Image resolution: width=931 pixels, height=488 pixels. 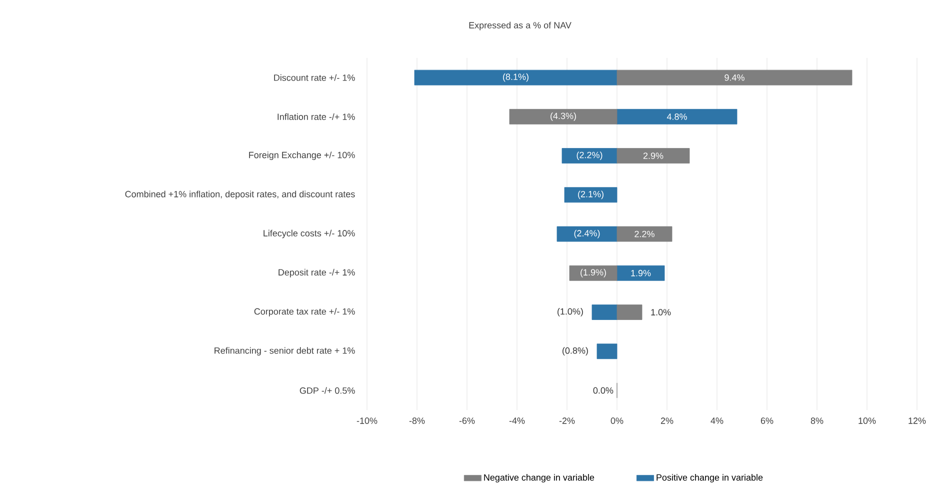 What do you see at coordinates (570, 312) in the screenshot?
I see `data-label: (1.0%)` at bounding box center [570, 312].